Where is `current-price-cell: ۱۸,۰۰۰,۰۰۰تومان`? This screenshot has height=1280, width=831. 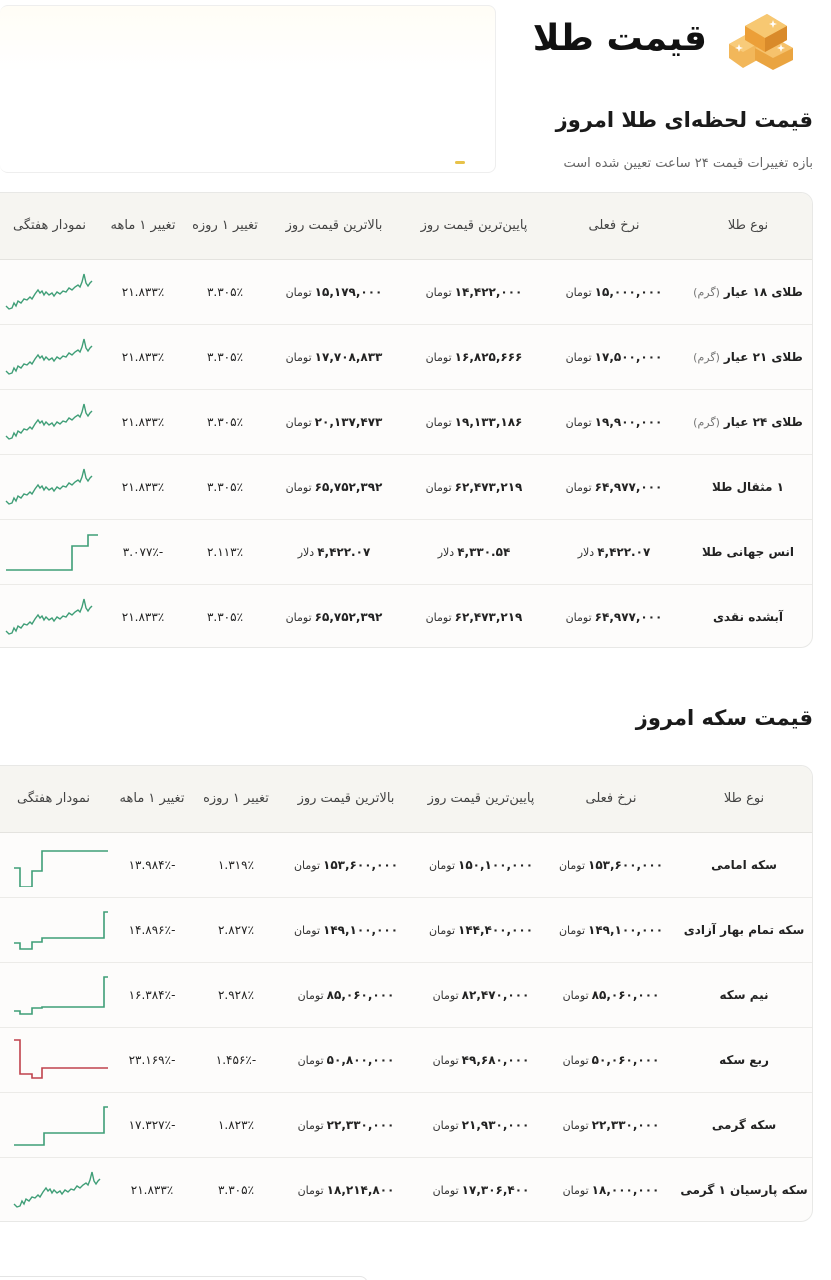 current-price-cell: ۱۸,۰۰۰,۰۰۰تومان is located at coordinates (611, 1189).